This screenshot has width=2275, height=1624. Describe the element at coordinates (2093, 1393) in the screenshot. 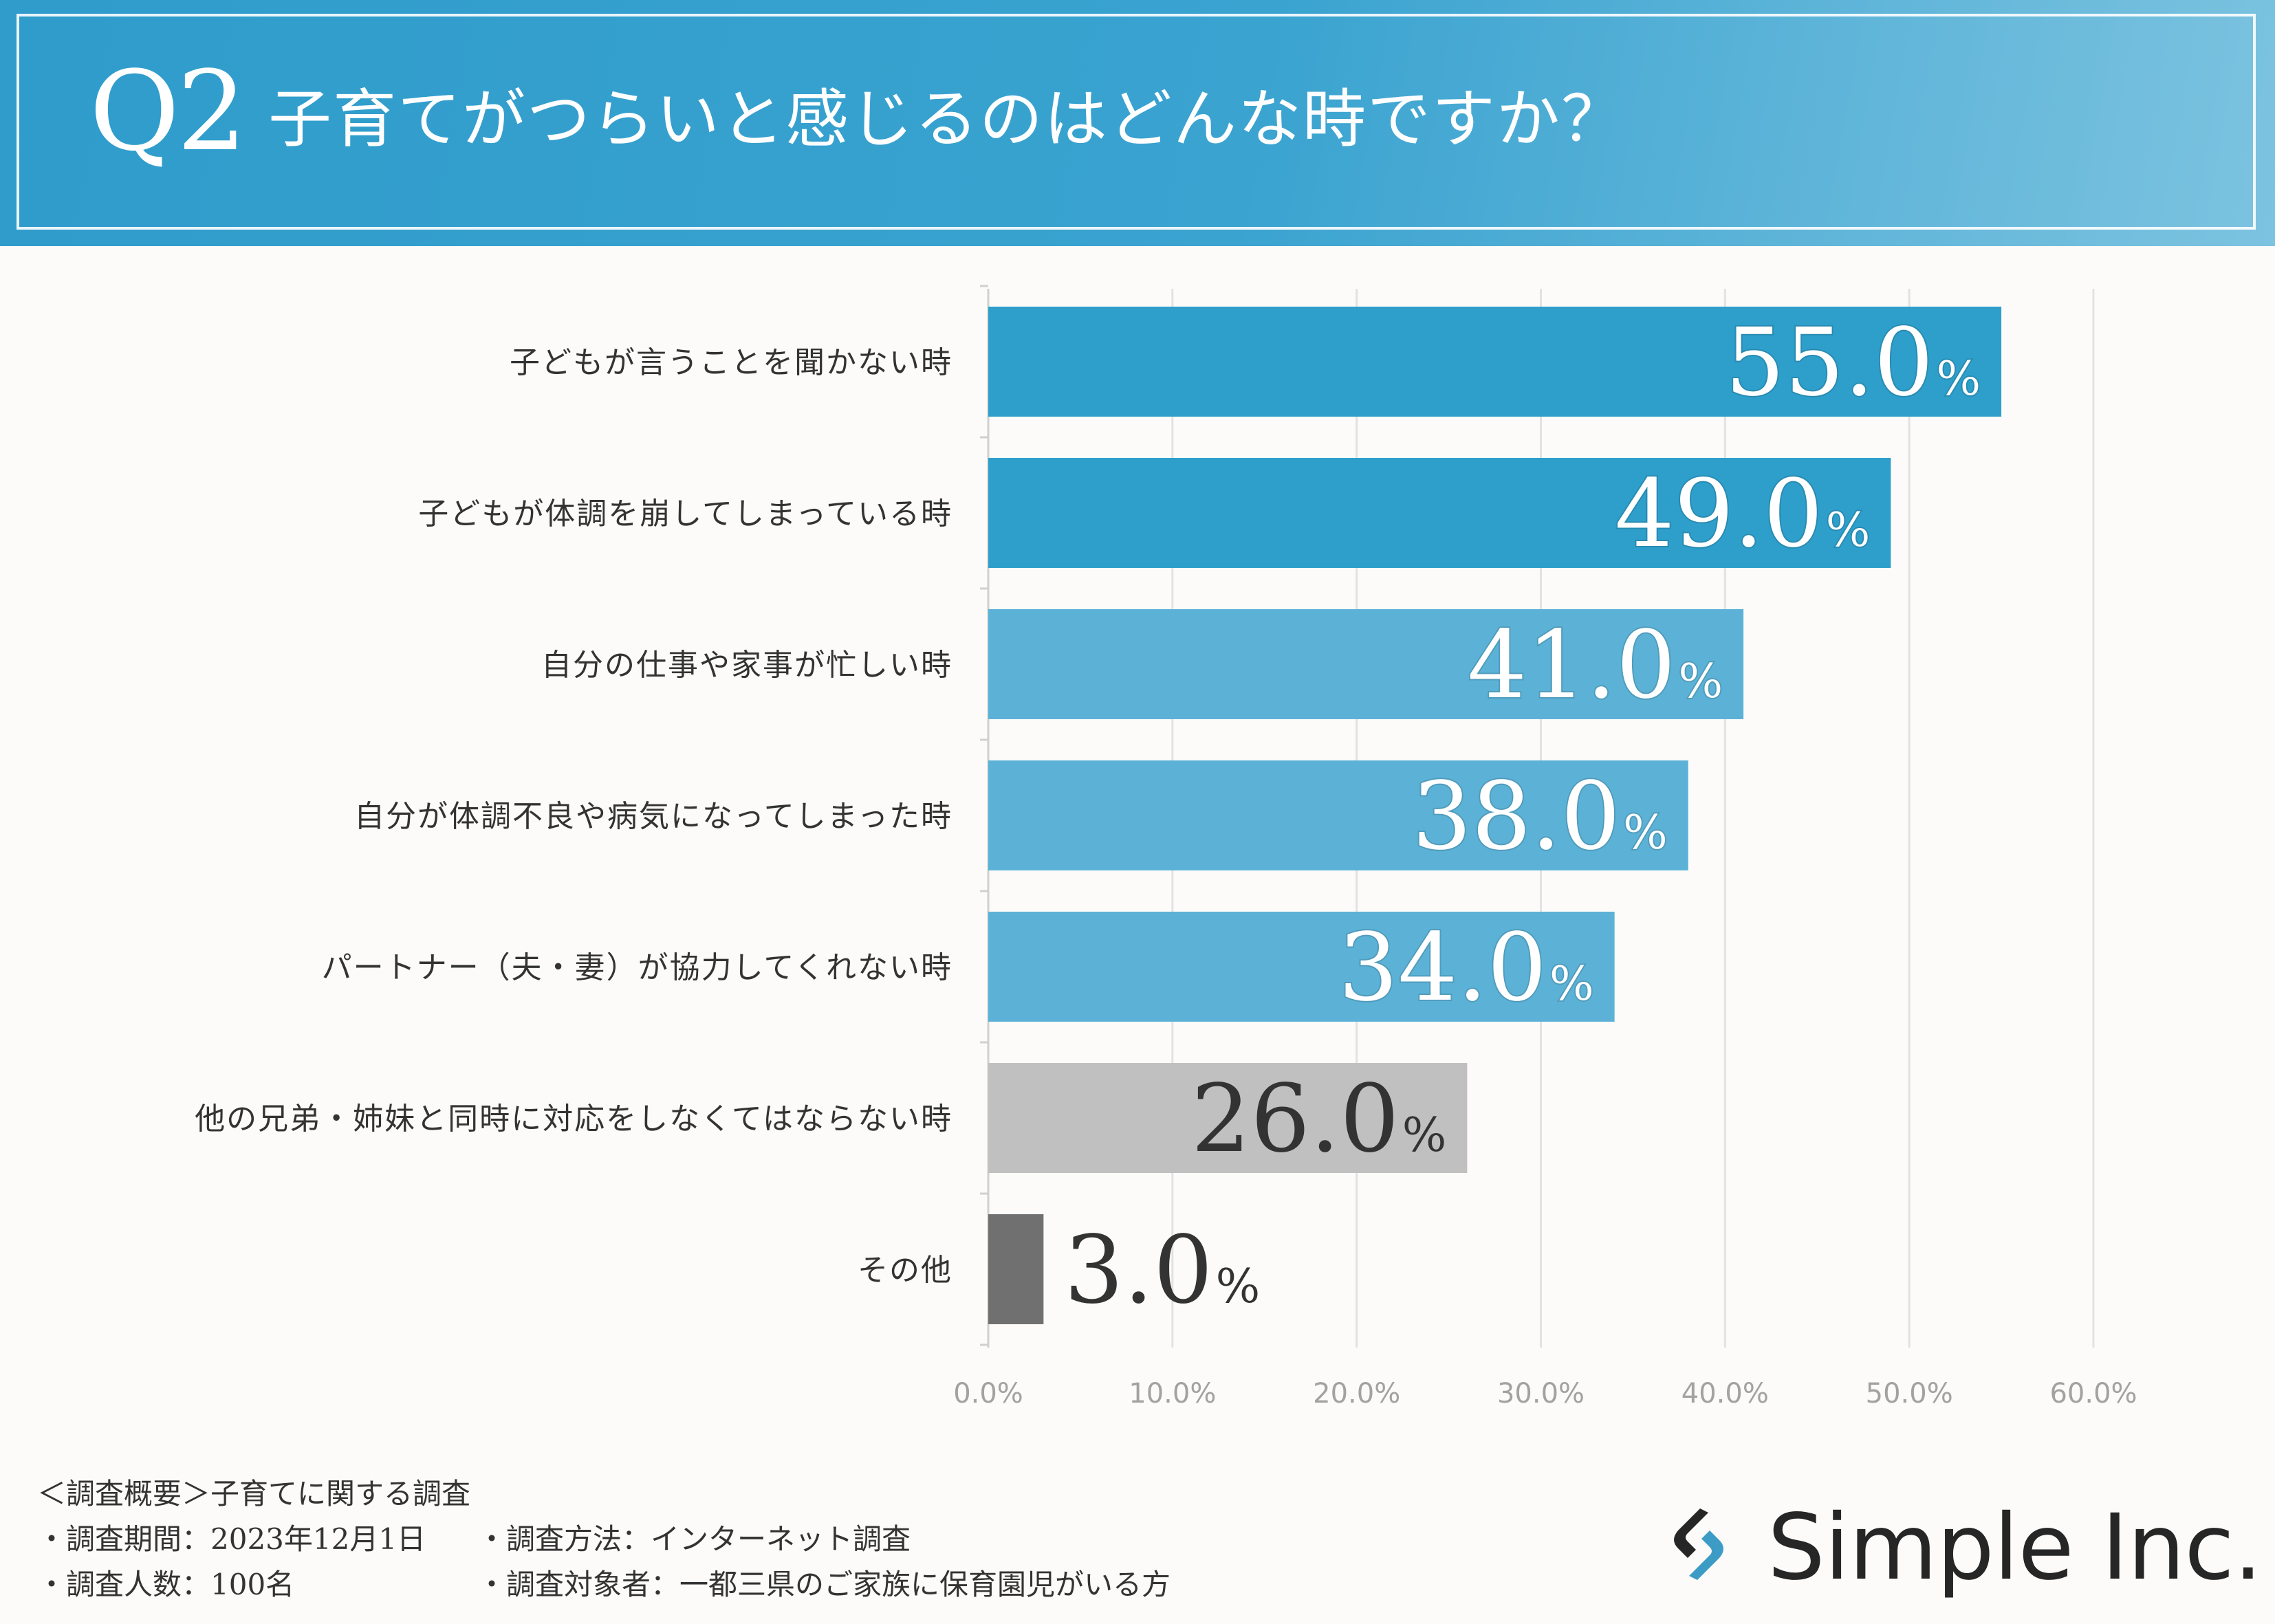

I see `x-tick-label: 60.0%` at that location.